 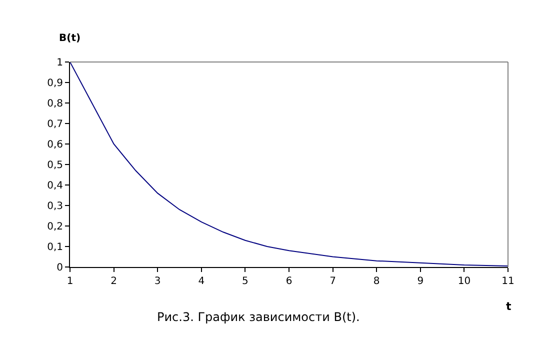 I want to click on x-tick-label: 2, so click(x=113, y=281).